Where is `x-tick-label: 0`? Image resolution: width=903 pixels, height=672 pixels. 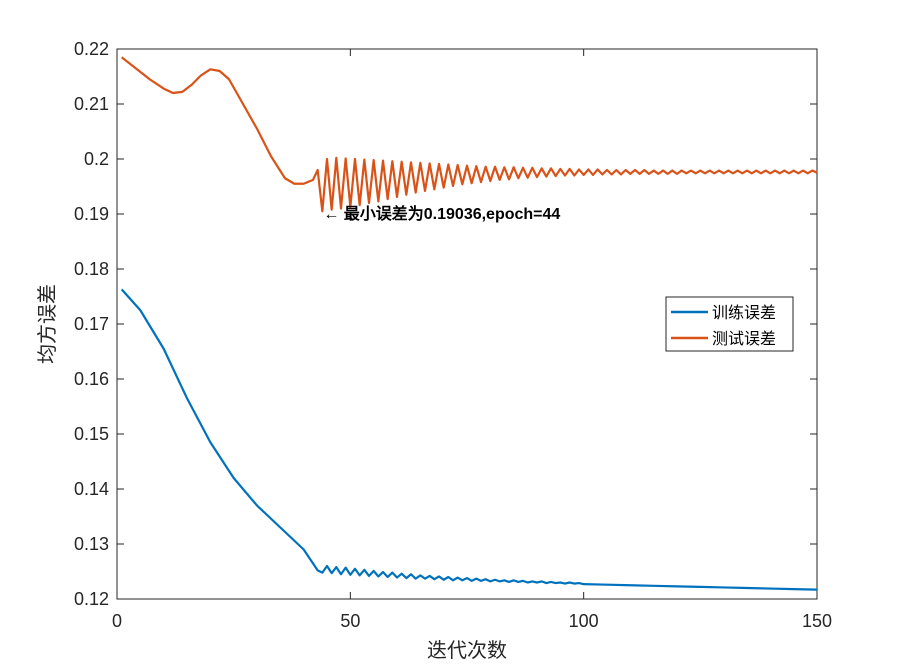
x-tick-label: 0 is located at coordinates (117, 621).